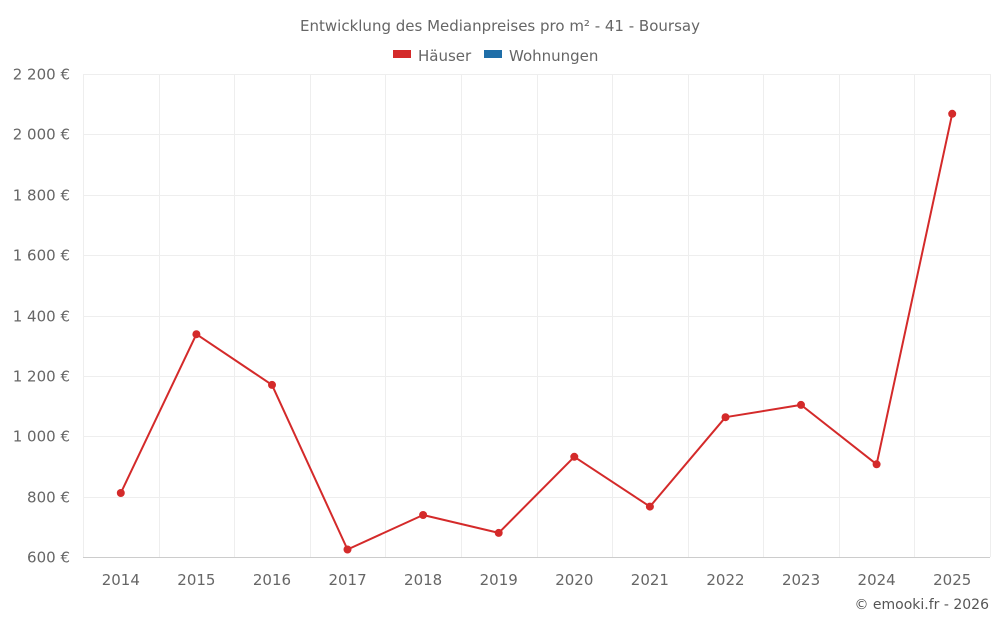 Image resolution: width=1000 pixels, height=625 pixels. Describe the element at coordinates (41, 196) in the screenshot. I see `y-tick-label: 1 800 €` at that location.